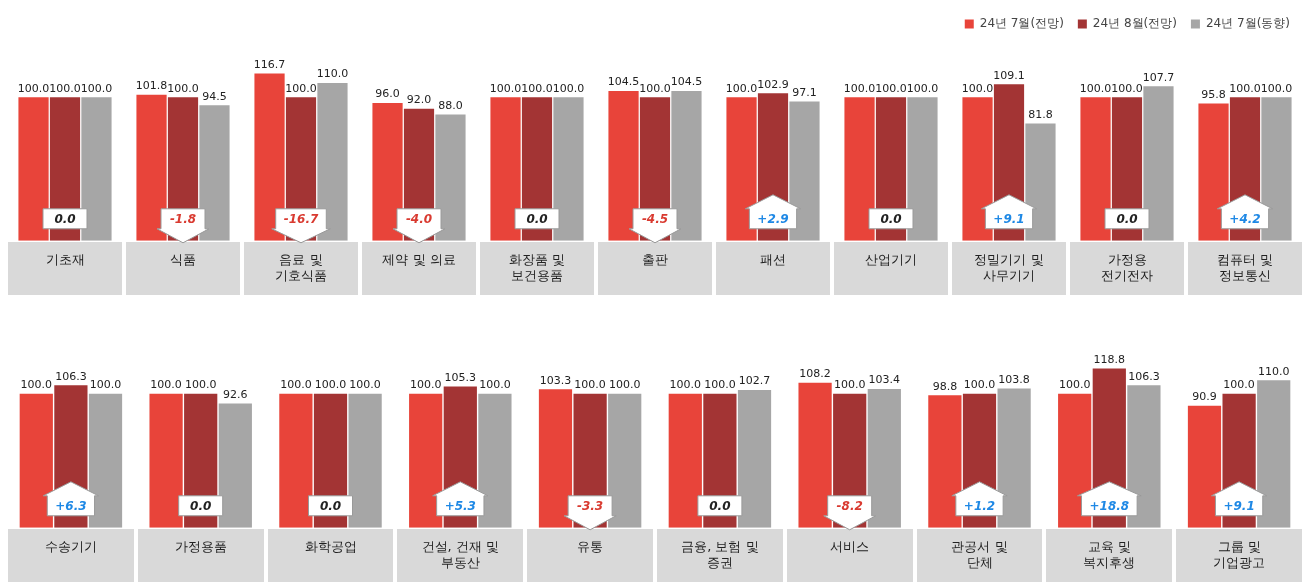  What do you see at coordinates (330, 546) in the screenshot?
I see `x-tick-label: 화학공업` at bounding box center [330, 546].